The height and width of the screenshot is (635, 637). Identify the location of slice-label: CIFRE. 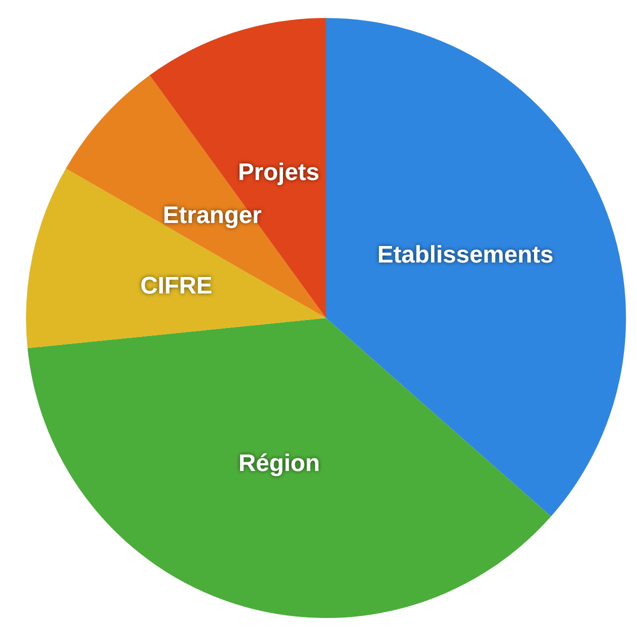
(176, 286).